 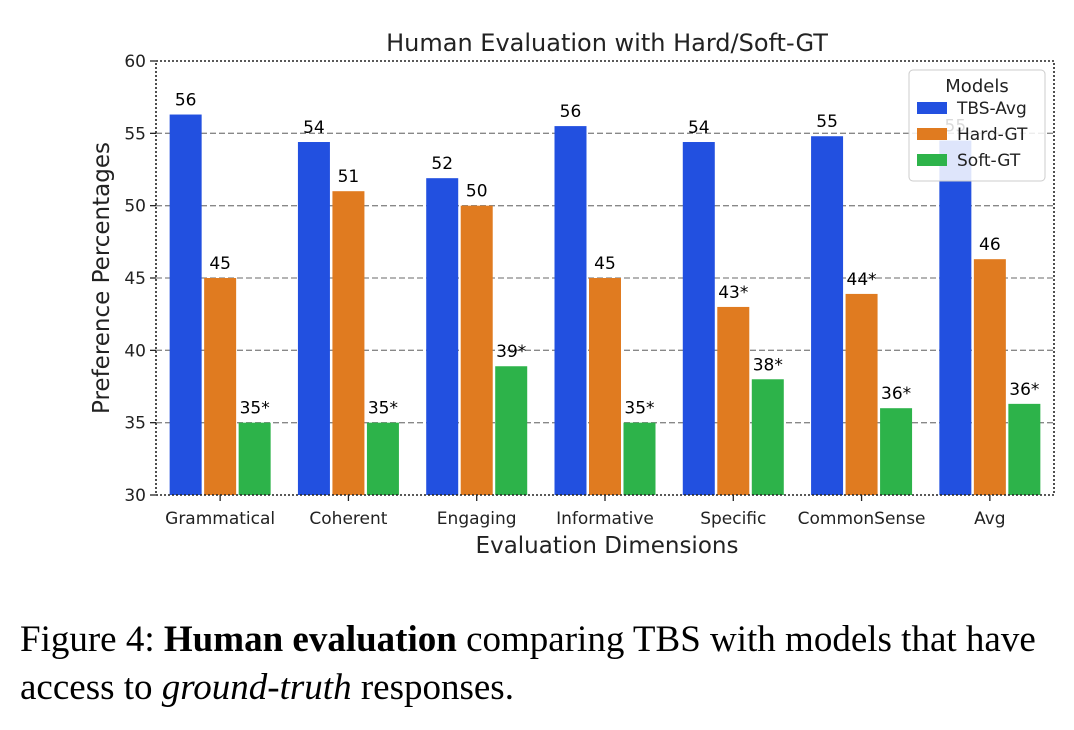 What do you see at coordinates (639, 458) in the screenshot?
I see `bar-soft-gt-informative` at bounding box center [639, 458].